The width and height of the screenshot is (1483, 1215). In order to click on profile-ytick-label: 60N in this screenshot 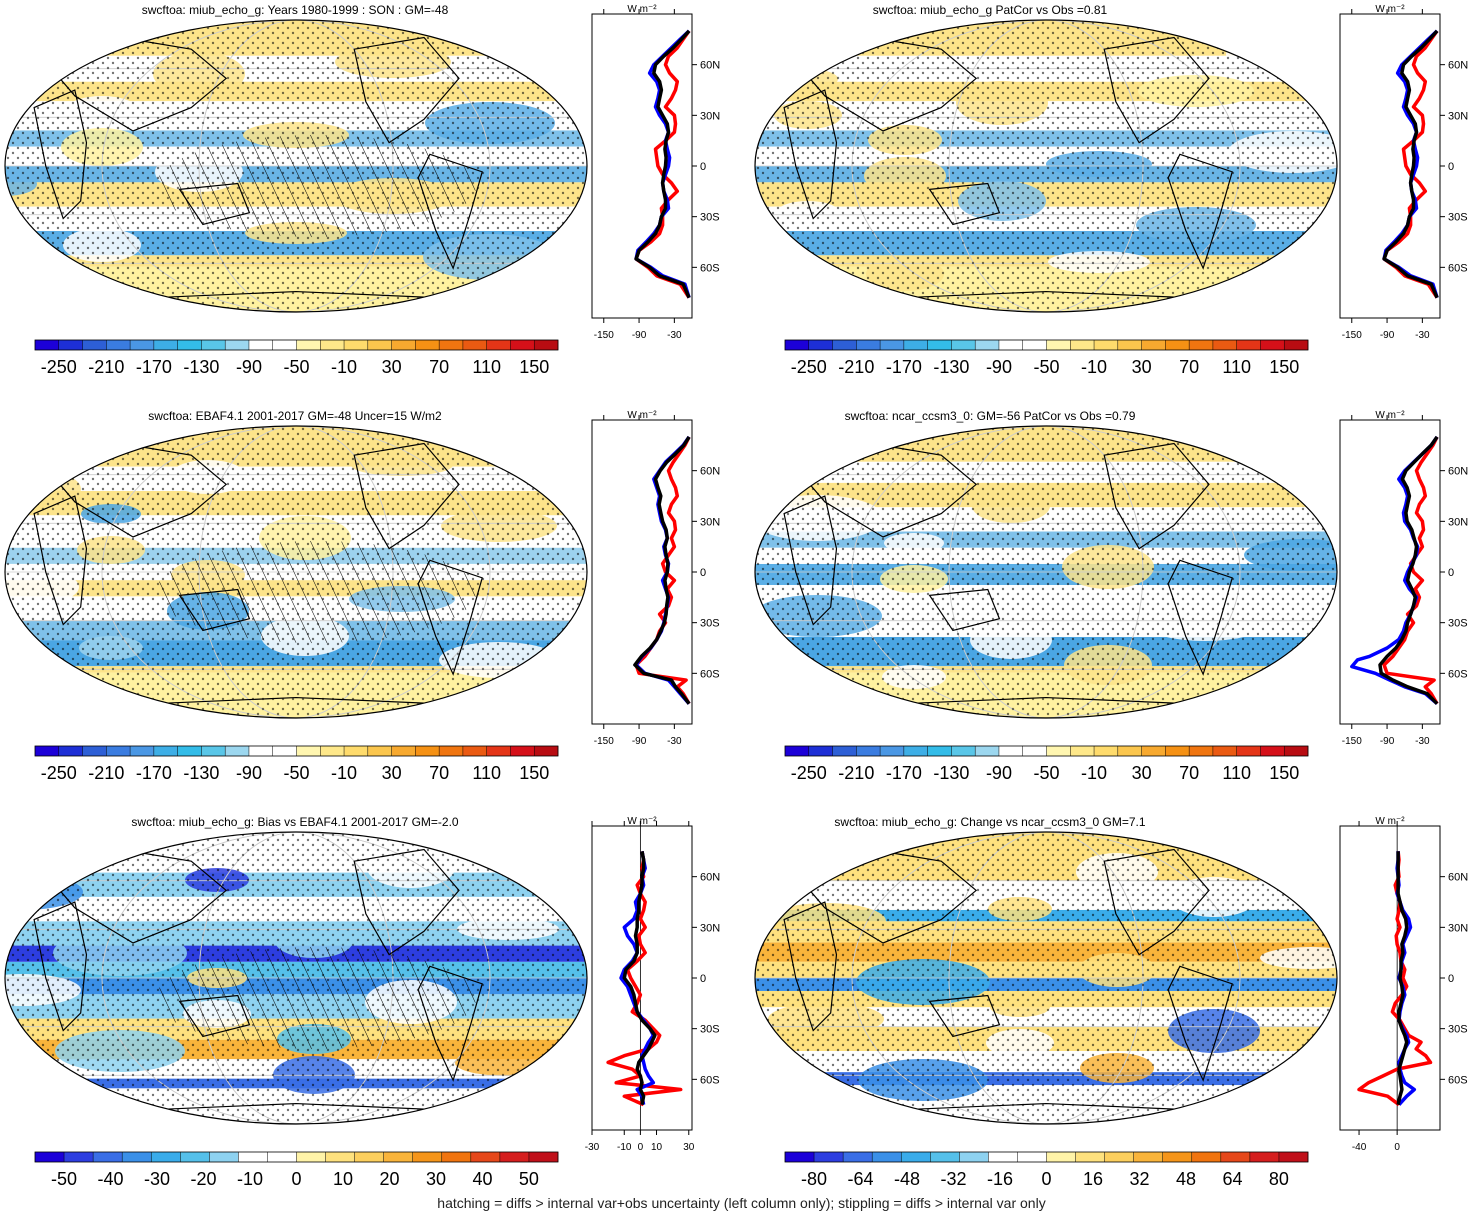, I will do `click(1458, 878)`.